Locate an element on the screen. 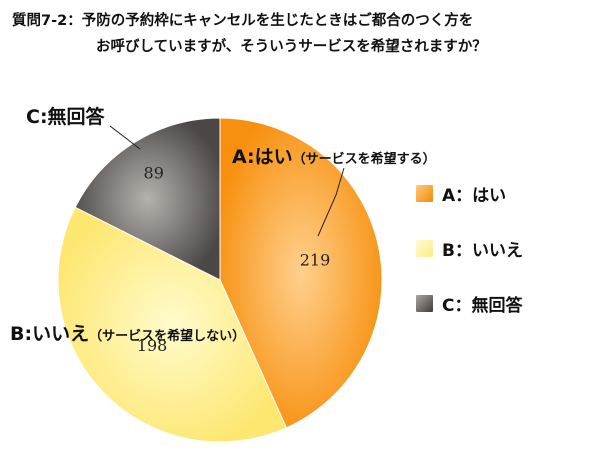 The width and height of the screenshot is (607, 456). slice-value-b: 198 is located at coordinates (152, 345).